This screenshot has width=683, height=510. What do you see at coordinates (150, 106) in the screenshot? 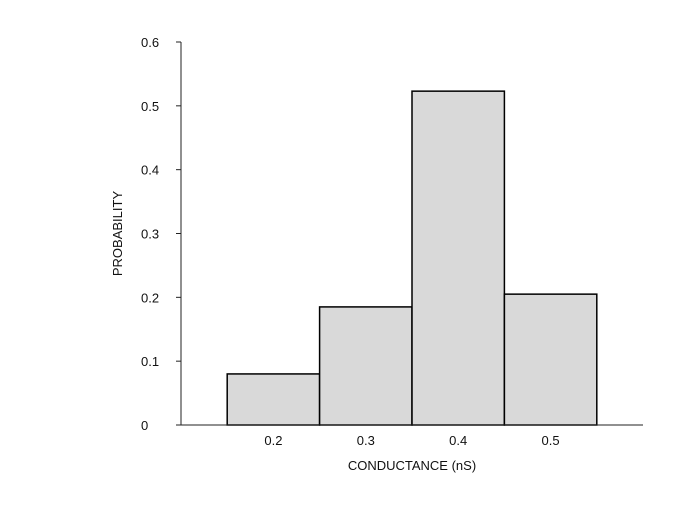
I see `y-tick-label-5: 0.5` at bounding box center [150, 106].